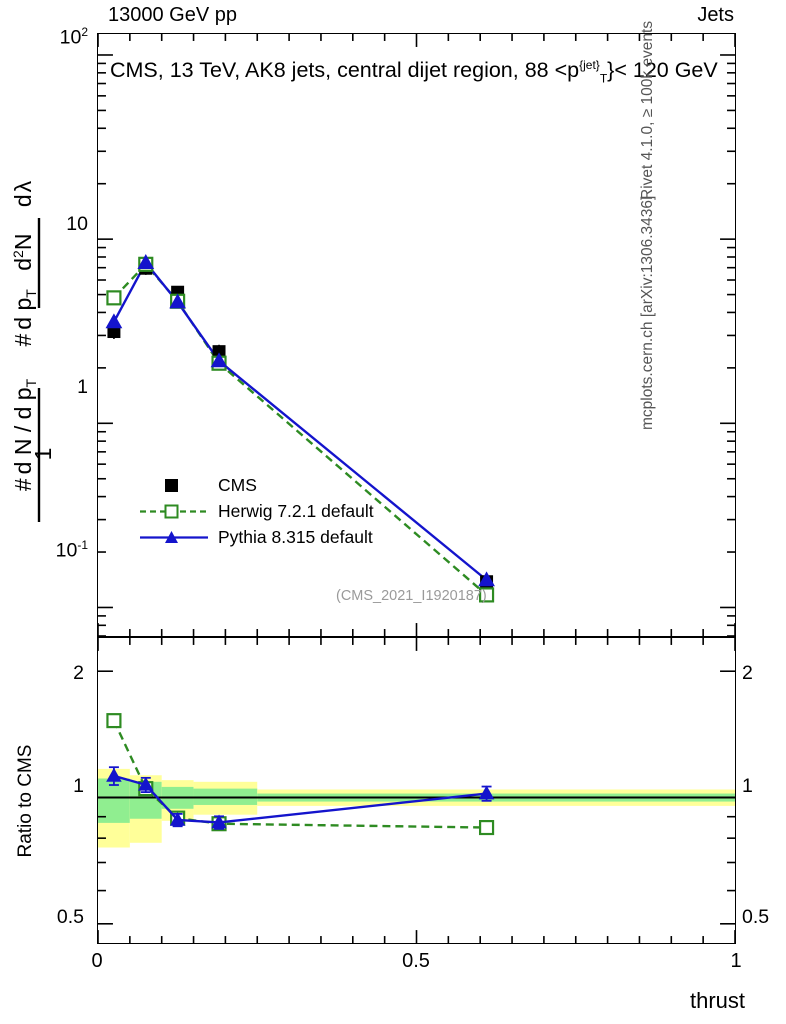  I want to click on plot-title-sub: T, so click(603, 78).